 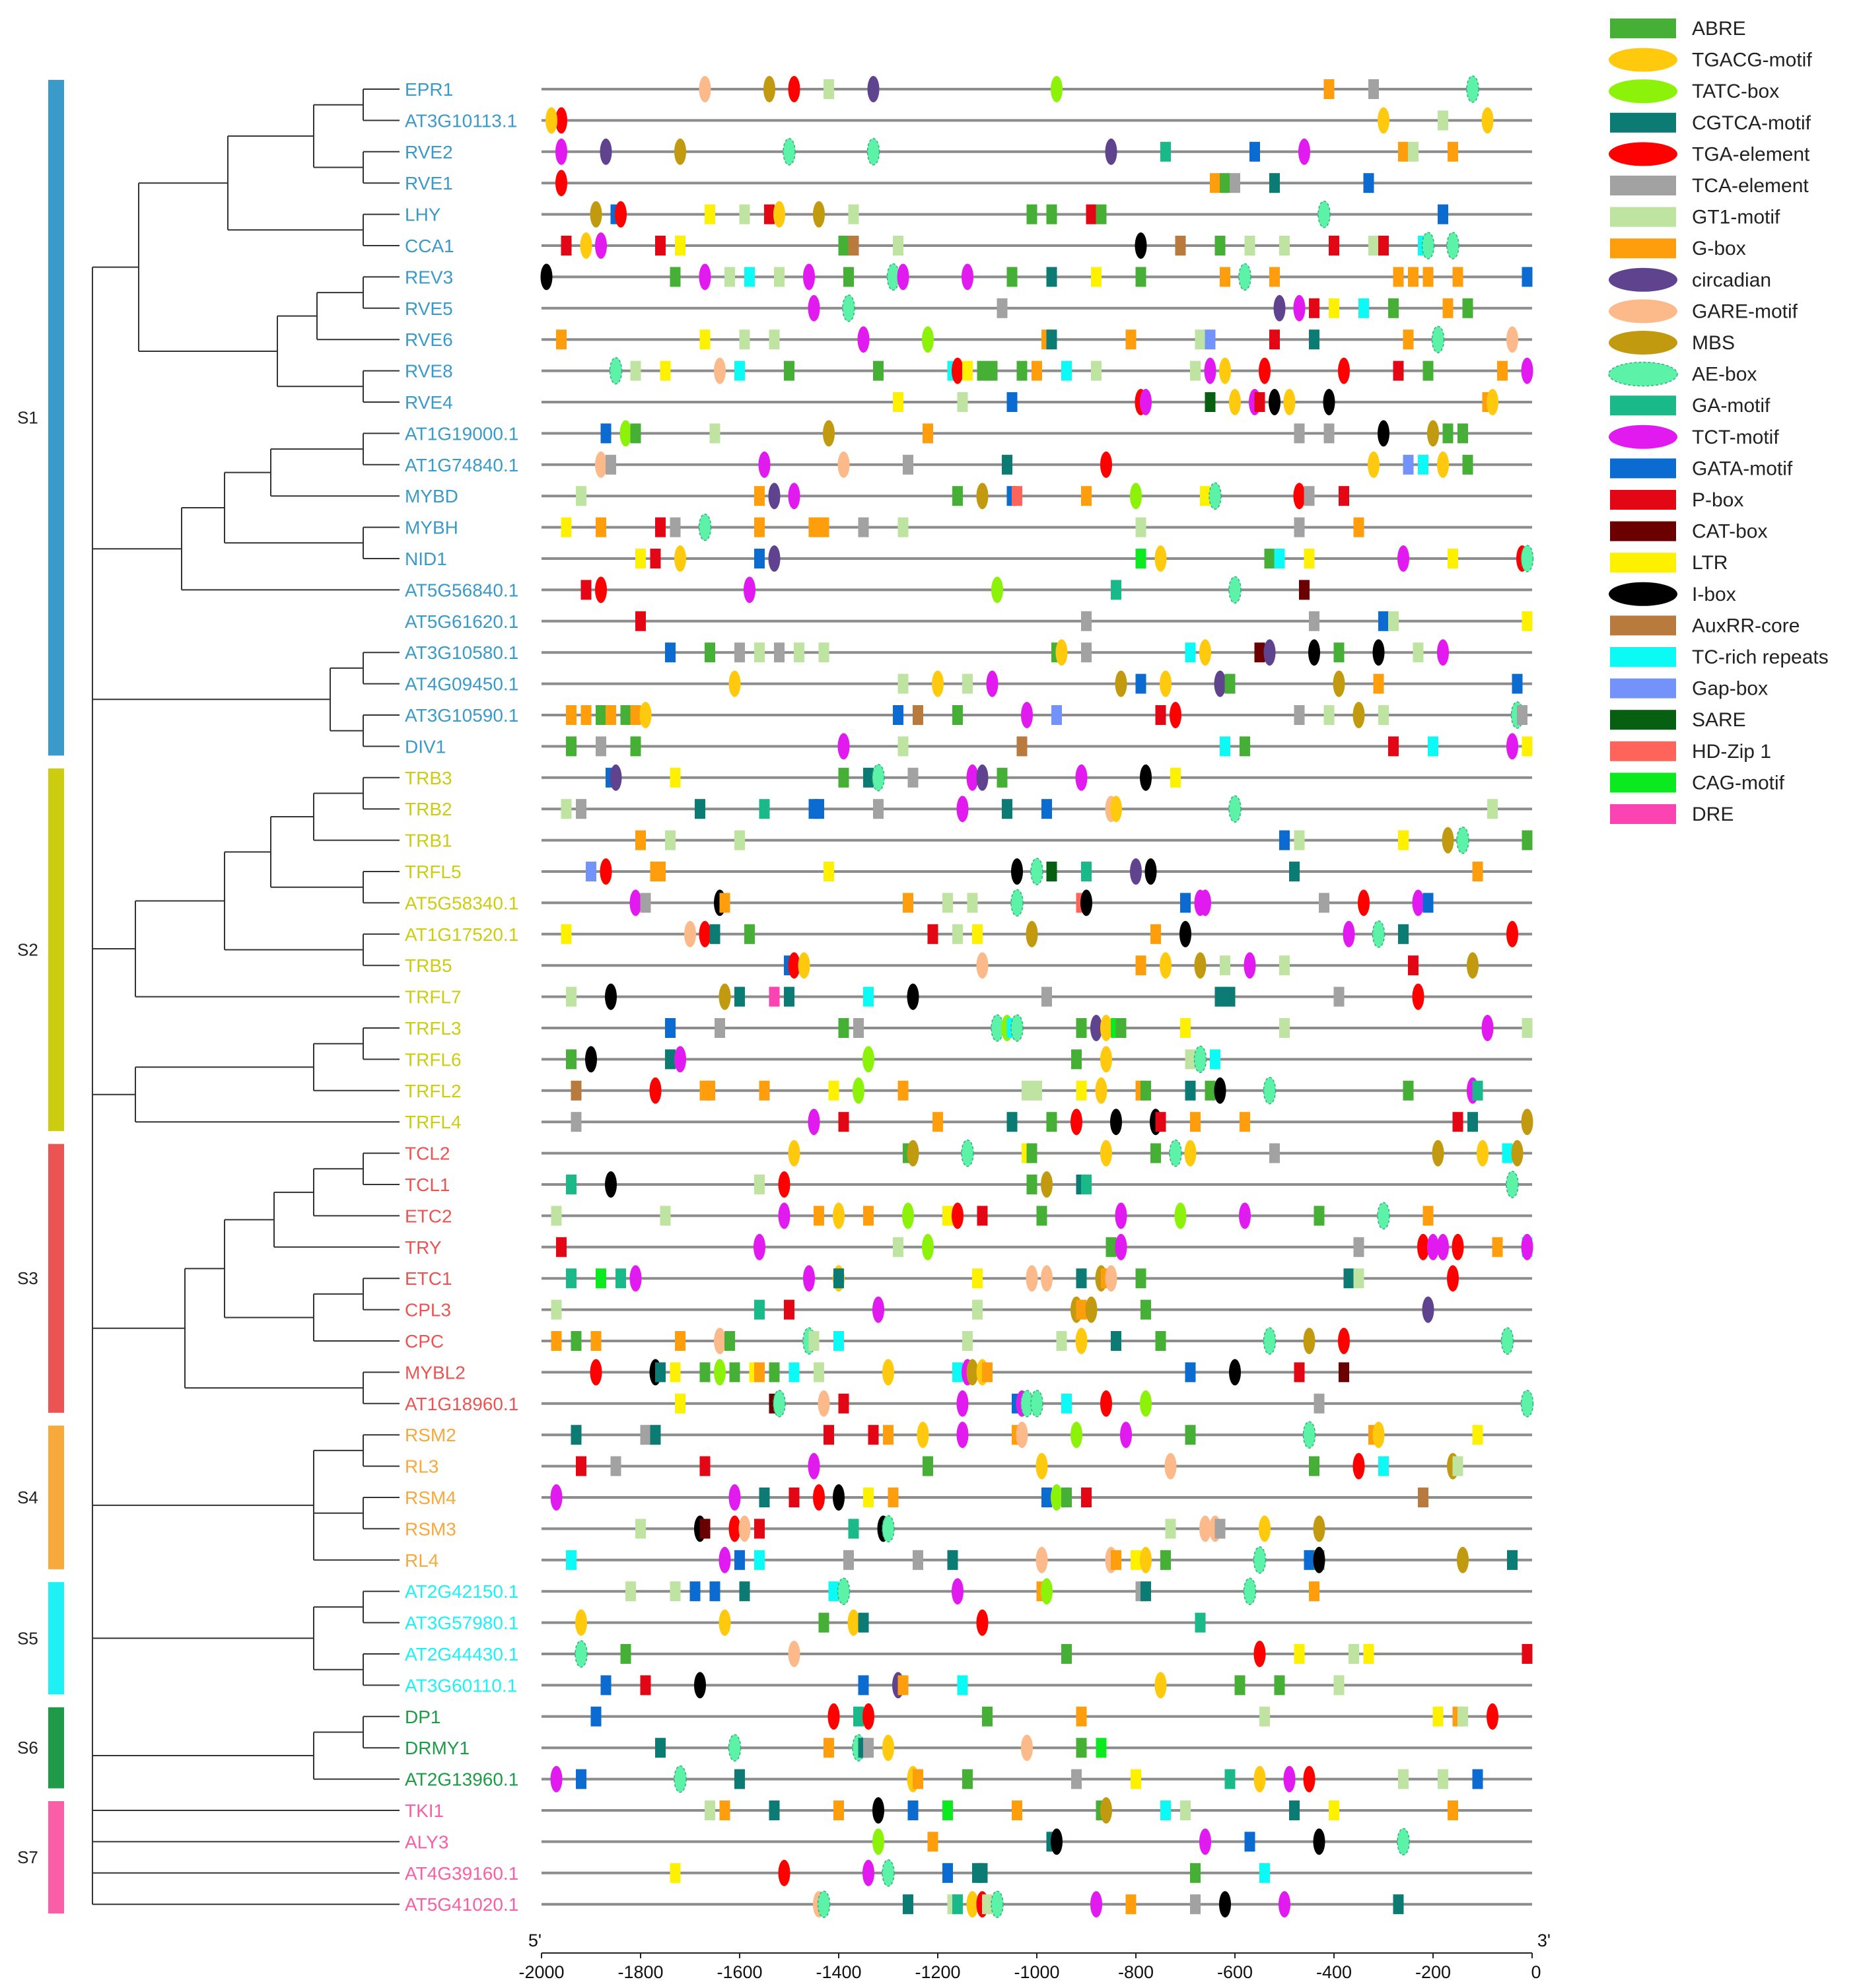 I want to click on element-g-box-rev3, so click(x=1413, y=277).